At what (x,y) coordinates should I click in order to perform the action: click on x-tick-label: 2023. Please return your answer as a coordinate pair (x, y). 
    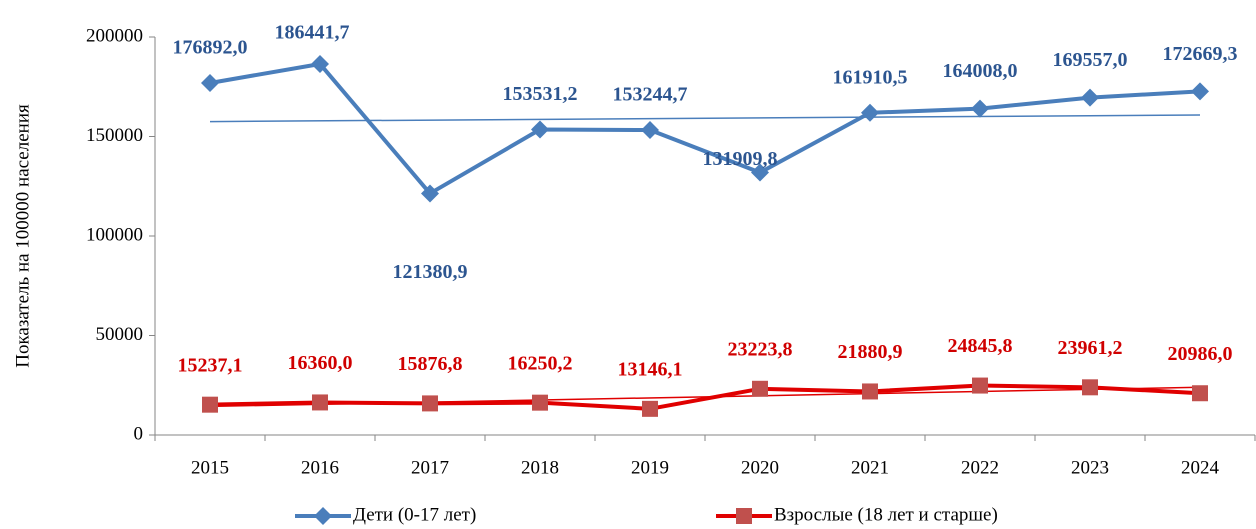
    Looking at the image, I should click on (1090, 467).